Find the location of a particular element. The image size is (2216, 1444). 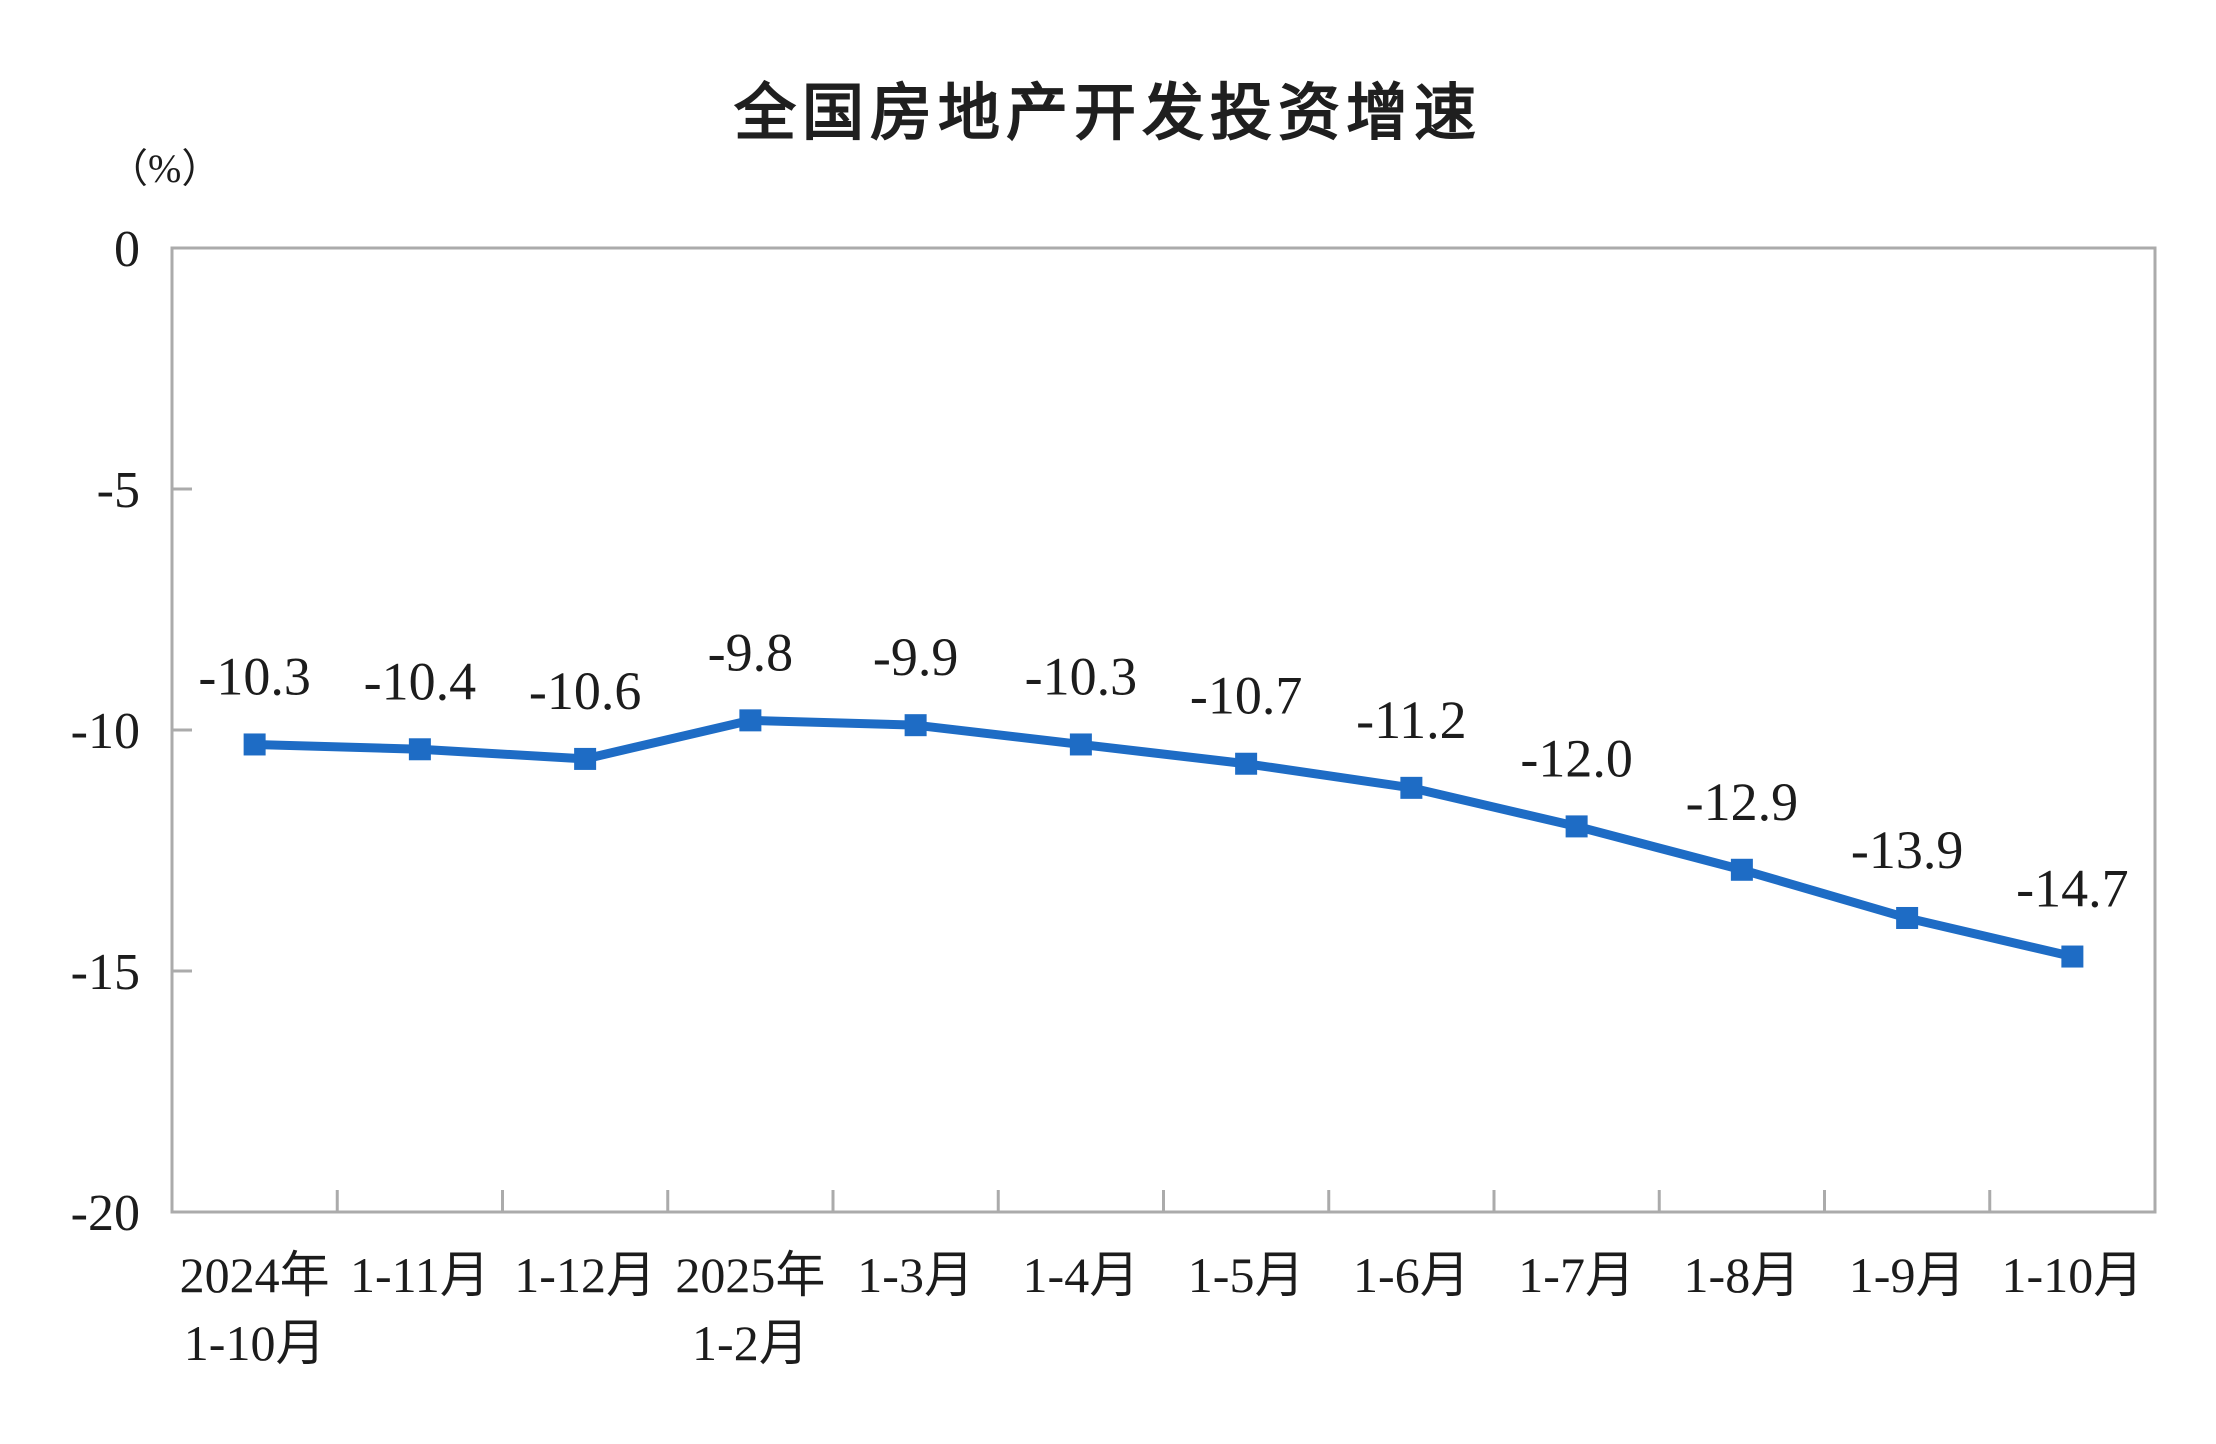

x-tick-label: 2025年 is located at coordinates (750, 1275).